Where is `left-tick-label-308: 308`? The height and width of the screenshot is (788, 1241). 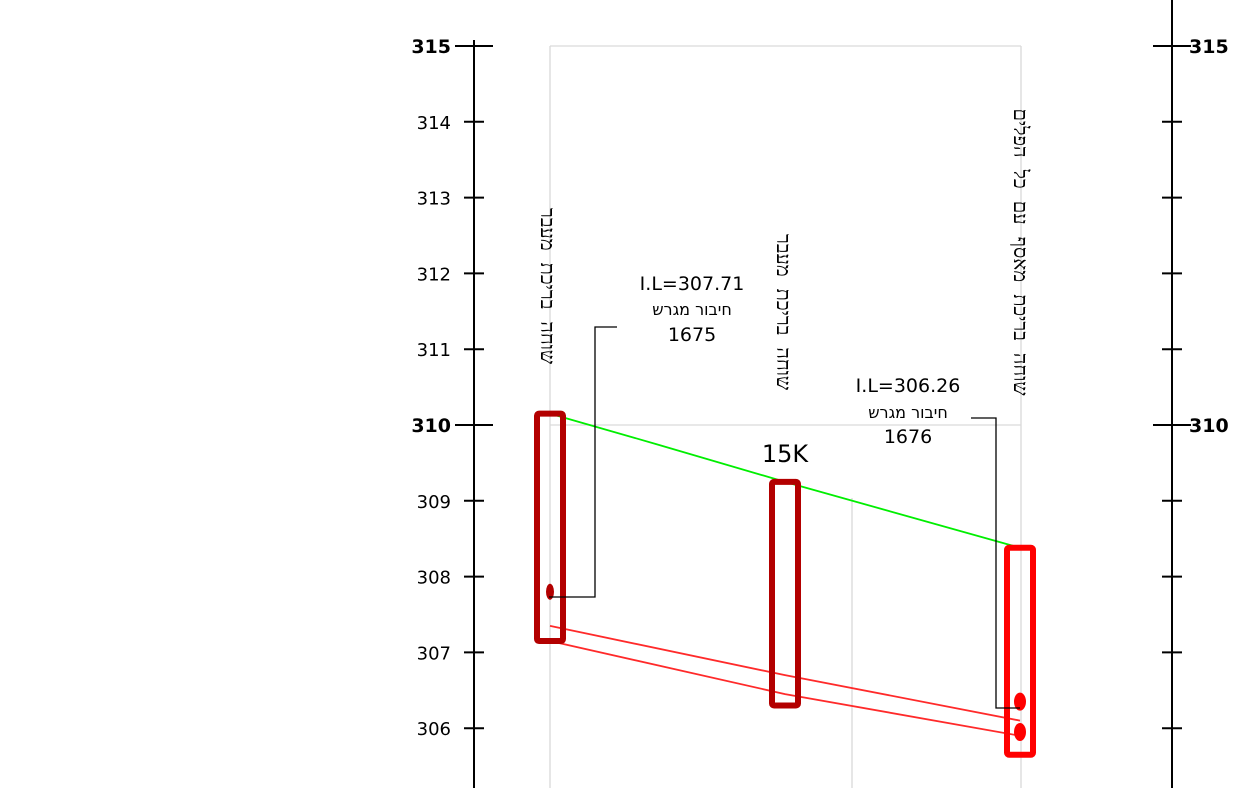
left-tick-label-308: 308 is located at coordinates (434, 578).